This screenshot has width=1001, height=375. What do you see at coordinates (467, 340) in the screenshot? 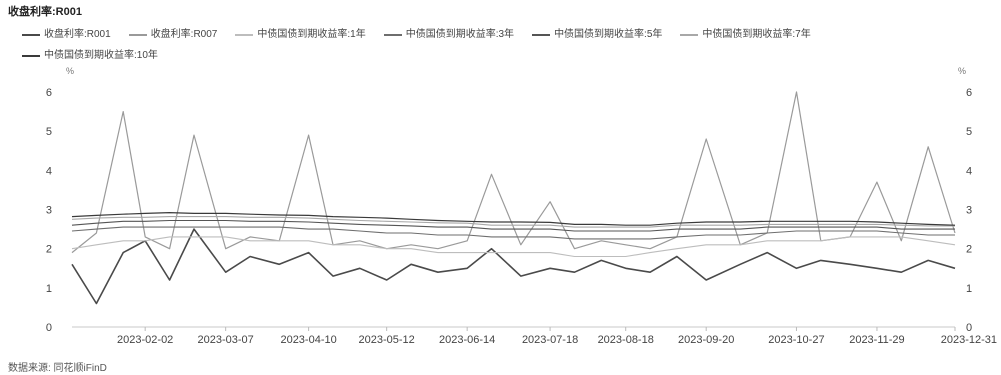
I see `x-tick-label: 2023-06-14` at bounding box center [467, 340].